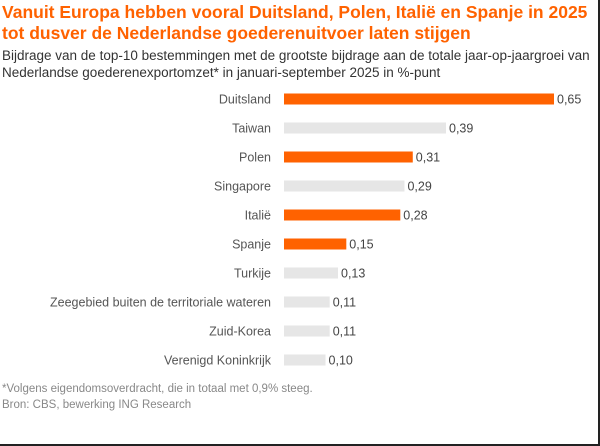 The height and width of the screenshot is (446, 600). Describe the element at coordinates (240, 332) in the screenshot. I see `category-label: Zuid-Korea` at that location.